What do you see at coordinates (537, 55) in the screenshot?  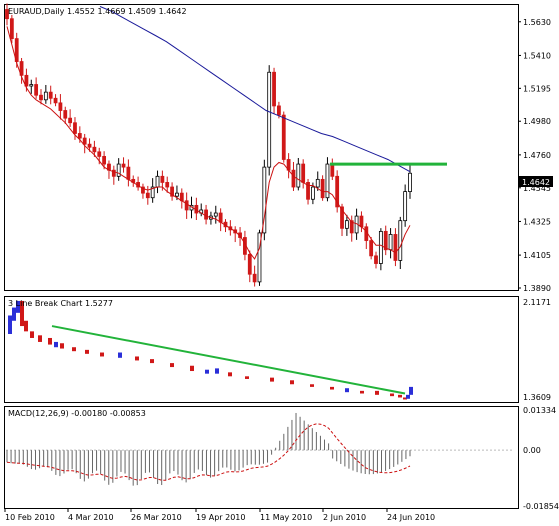 I see `price-tick-label: 1.5410` at bounding box center [537, 55].